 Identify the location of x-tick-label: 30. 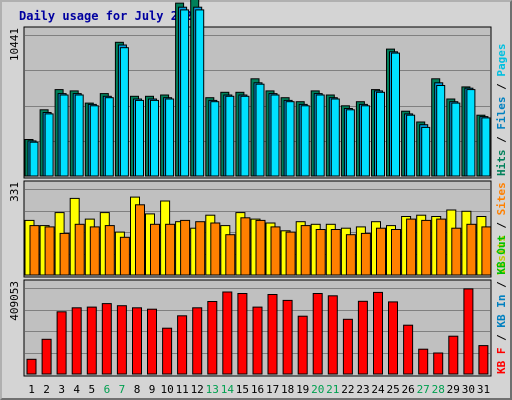
(468, 389).